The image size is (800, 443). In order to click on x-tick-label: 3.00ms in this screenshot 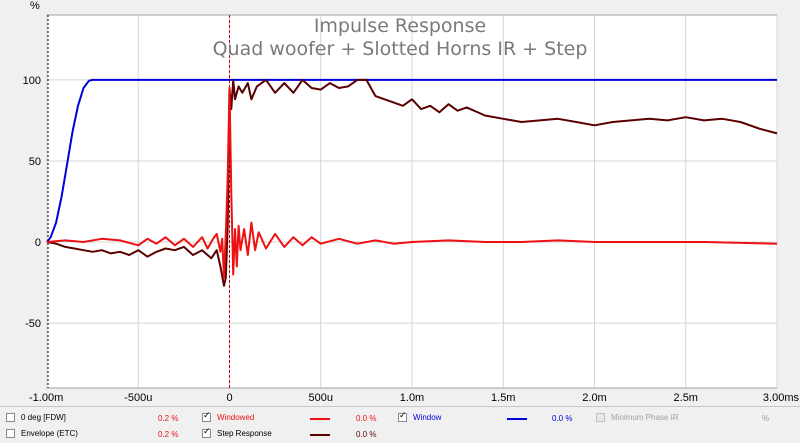, I will do `click(781, 398)`.